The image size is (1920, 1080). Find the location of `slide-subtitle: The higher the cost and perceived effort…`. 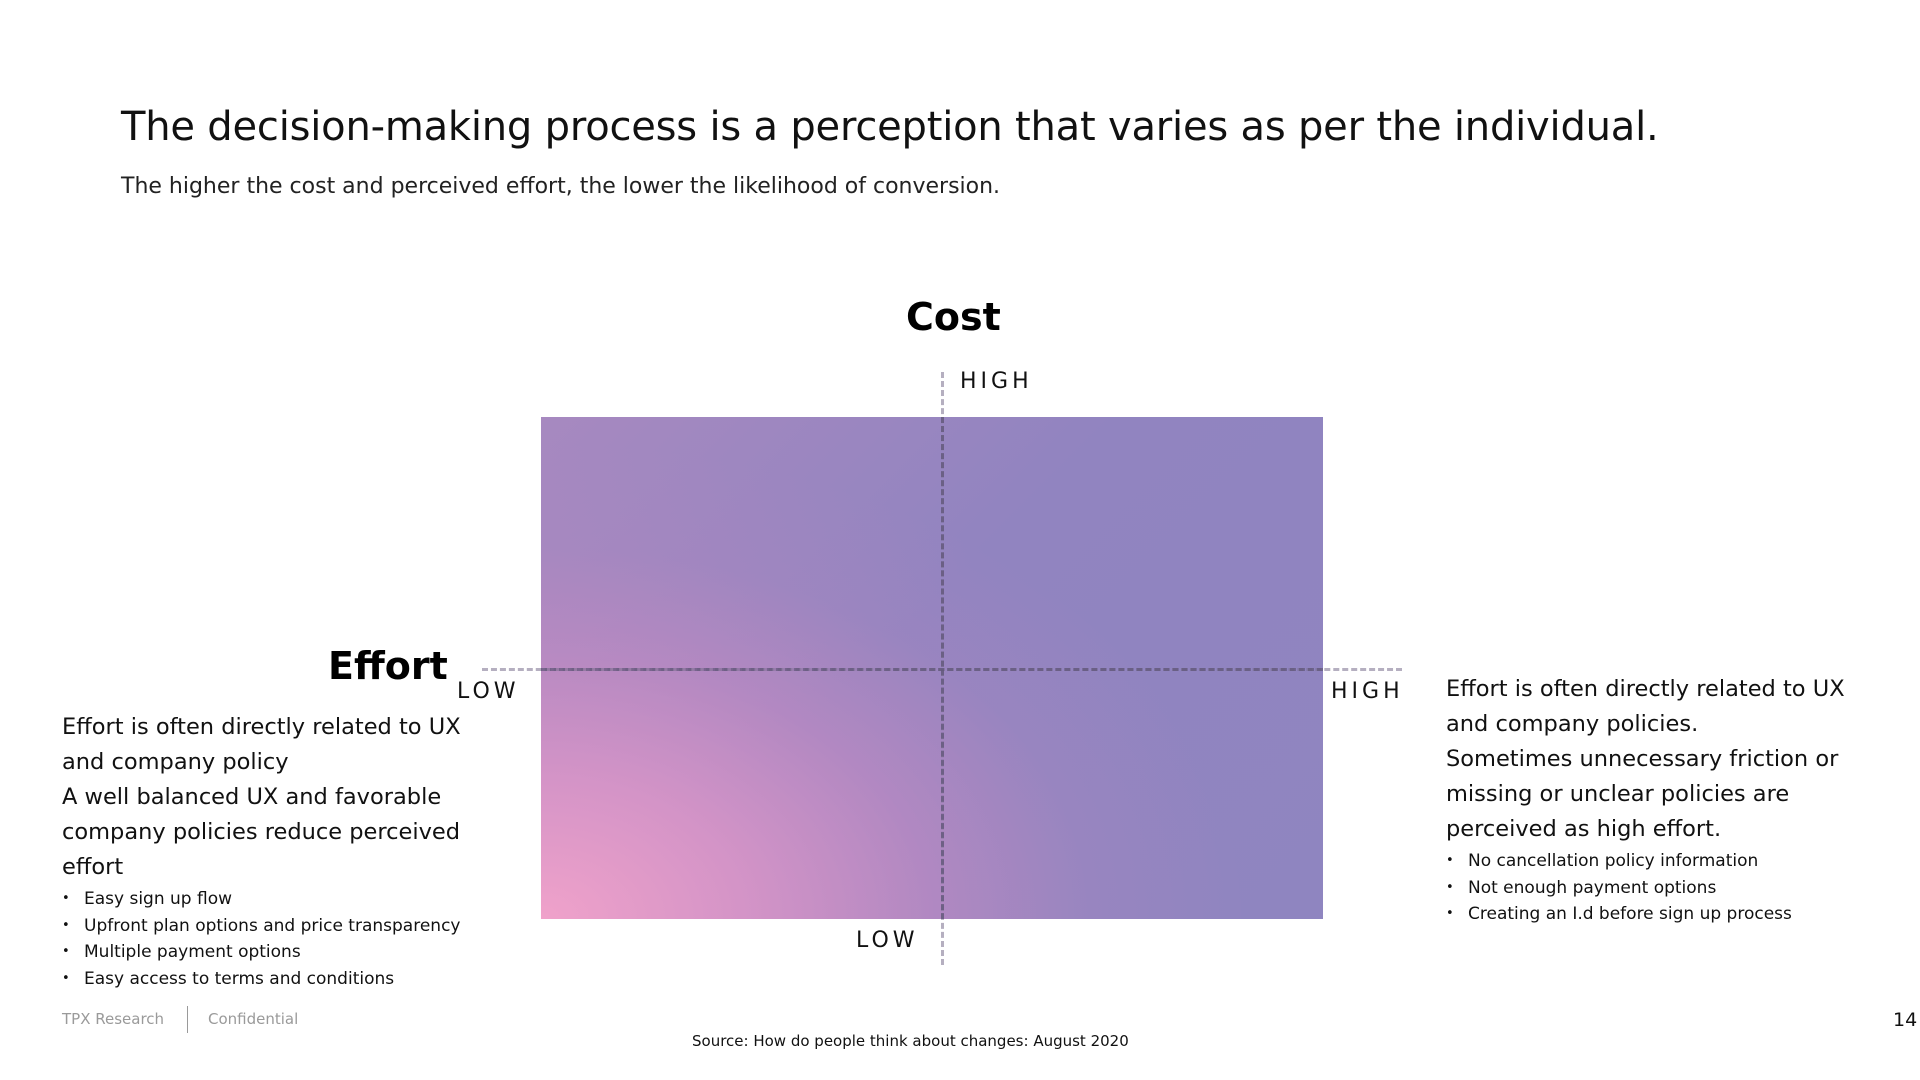

slide-subtitle: The higher the cost and perceived effort… is located at coordinates (561, 186).